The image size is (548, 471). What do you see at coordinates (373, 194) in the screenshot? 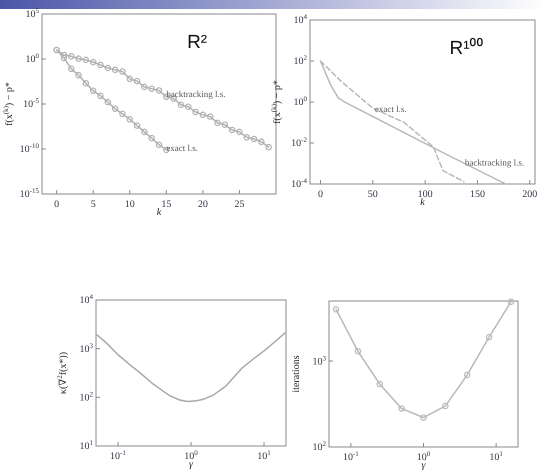
I see `x-tick-label: 50` at bounding box center [373, 194].